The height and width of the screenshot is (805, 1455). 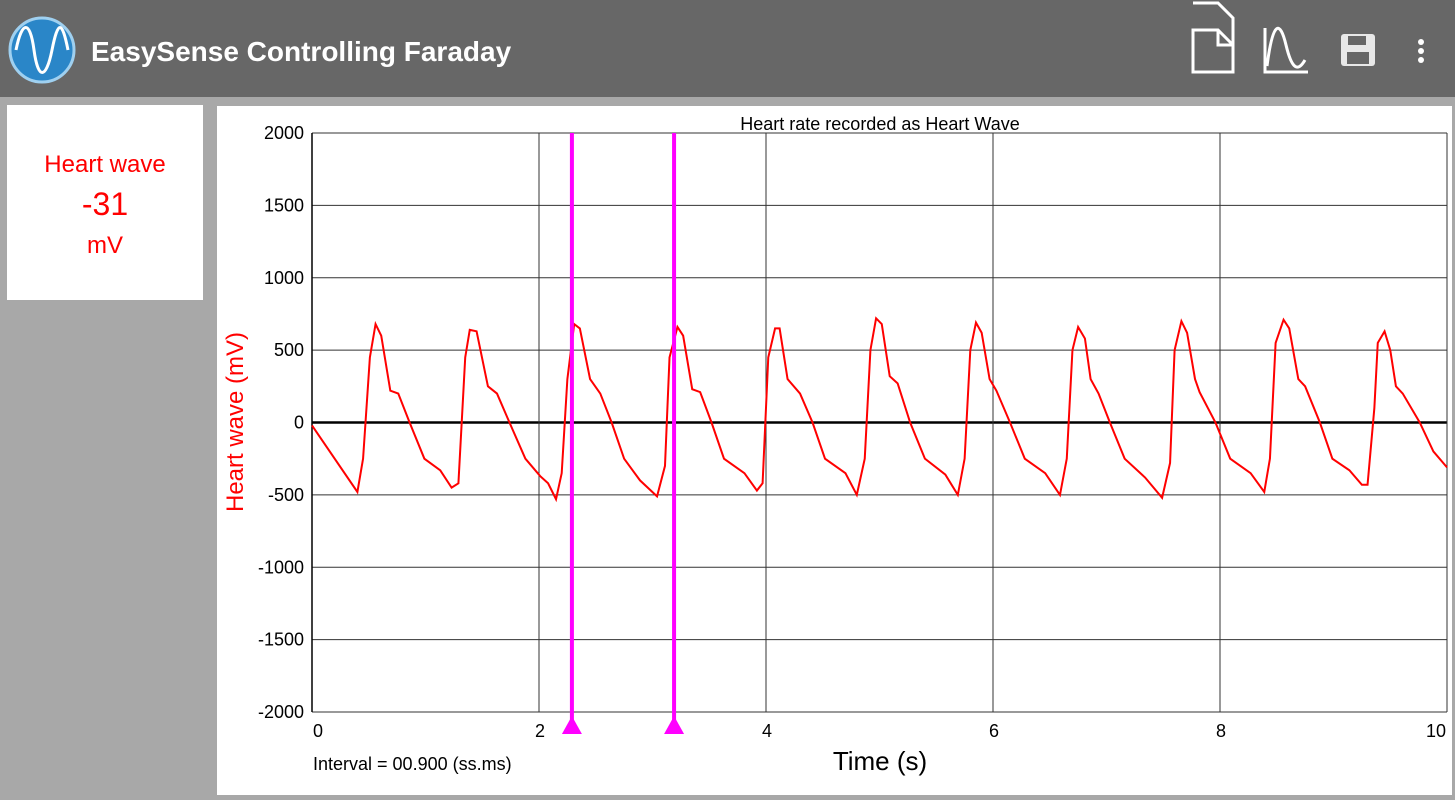 What do you see at coordinates (880, 761) in the screenshot?
I see `x-axis-label: Time (s)` at bounding box center [880, 761].